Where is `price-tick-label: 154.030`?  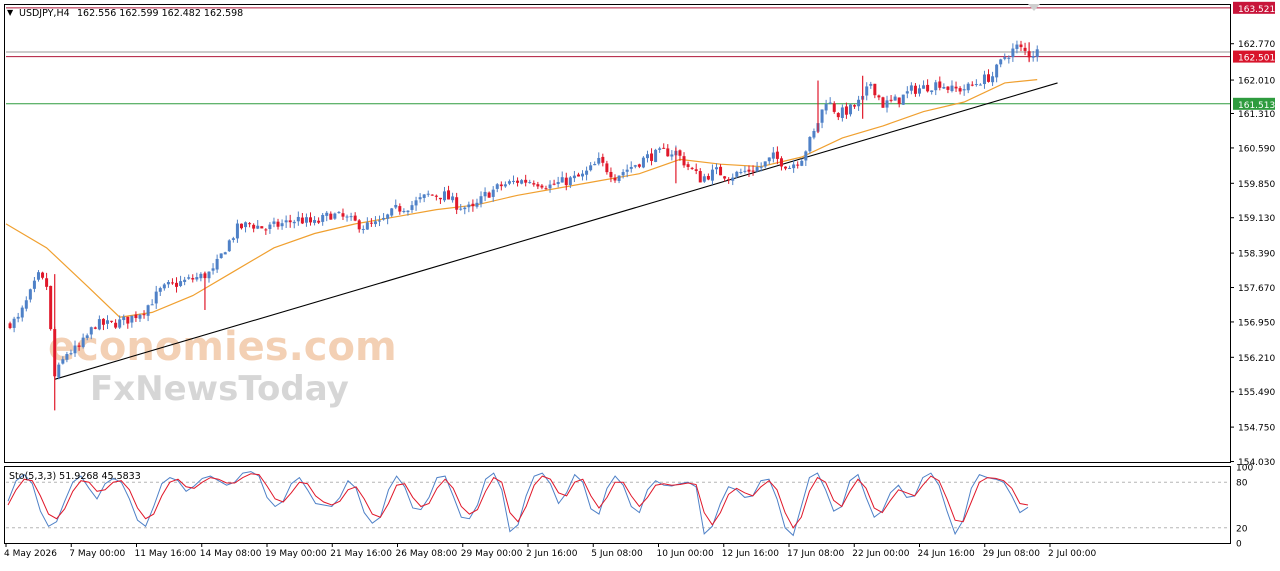
price-tick-label: 154.030 is located at coordinates (1256, 463).